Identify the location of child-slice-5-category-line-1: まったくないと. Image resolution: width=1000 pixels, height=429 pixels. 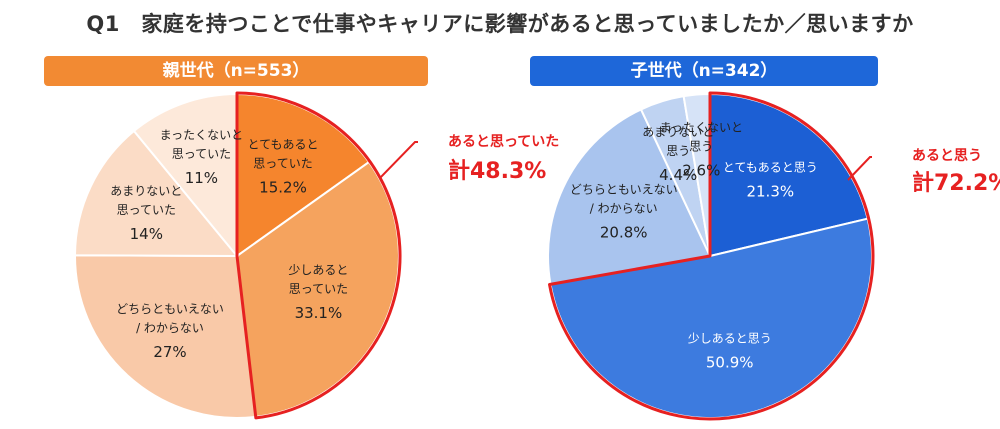
(702, 127).